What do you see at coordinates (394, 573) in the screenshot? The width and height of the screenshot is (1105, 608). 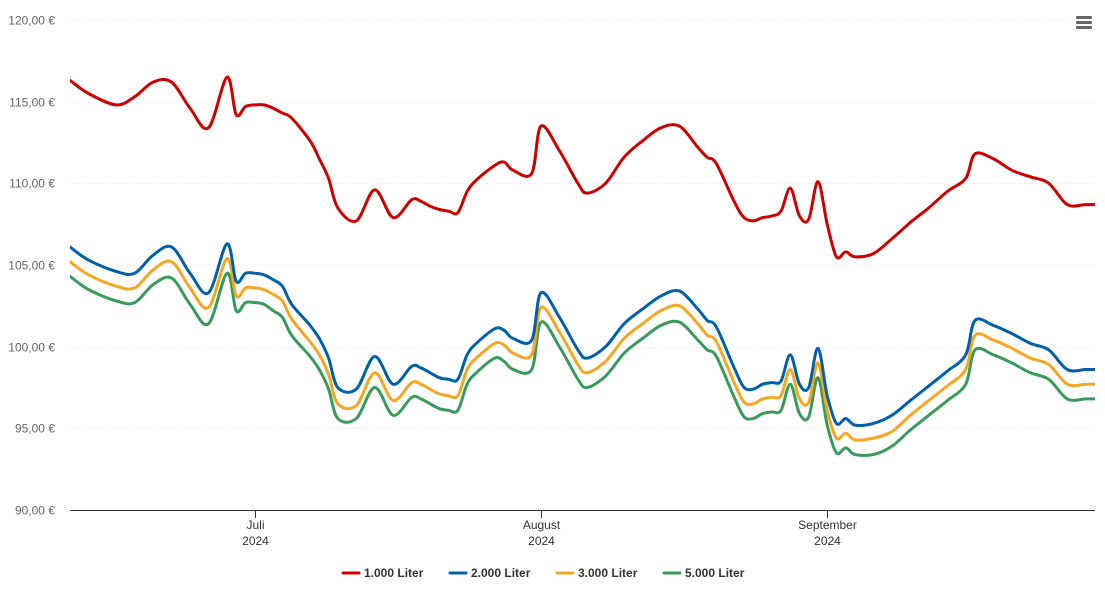 I see `legend-label: 1.000 Liter` at bounding box center [394, 573].